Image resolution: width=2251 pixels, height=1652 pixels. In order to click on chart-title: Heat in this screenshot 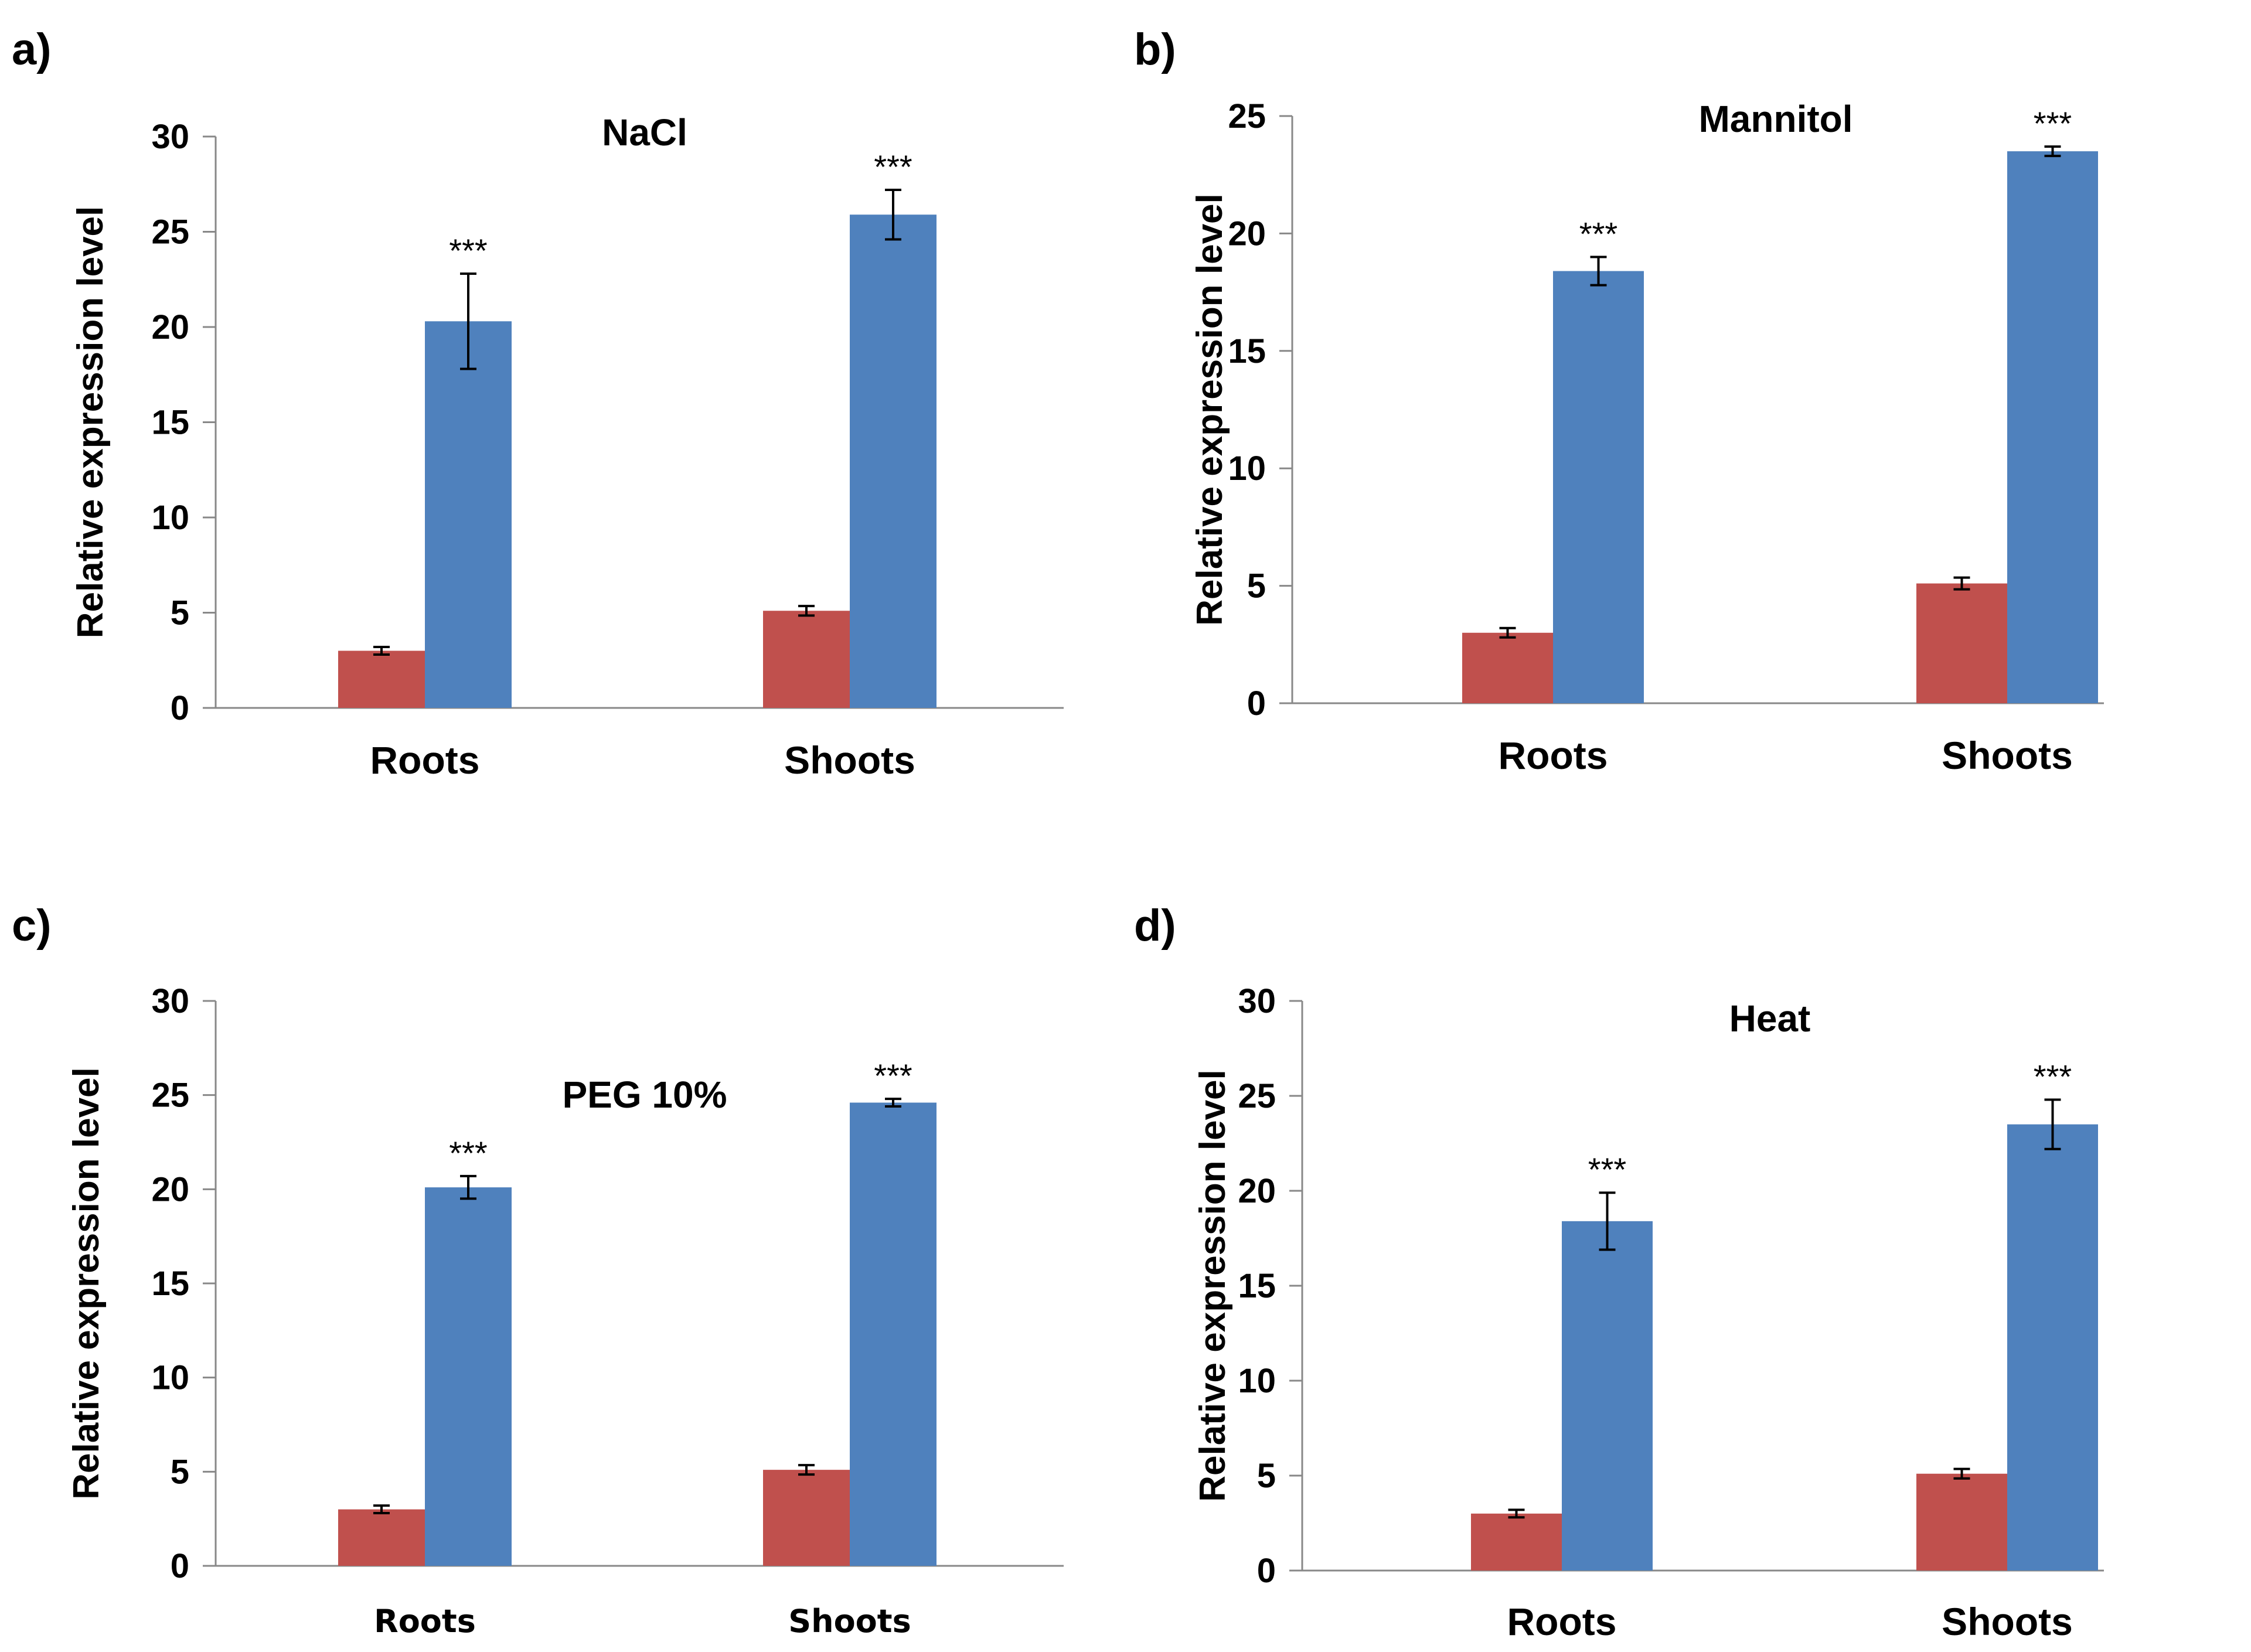, I will do `click(1770, 1018)`.